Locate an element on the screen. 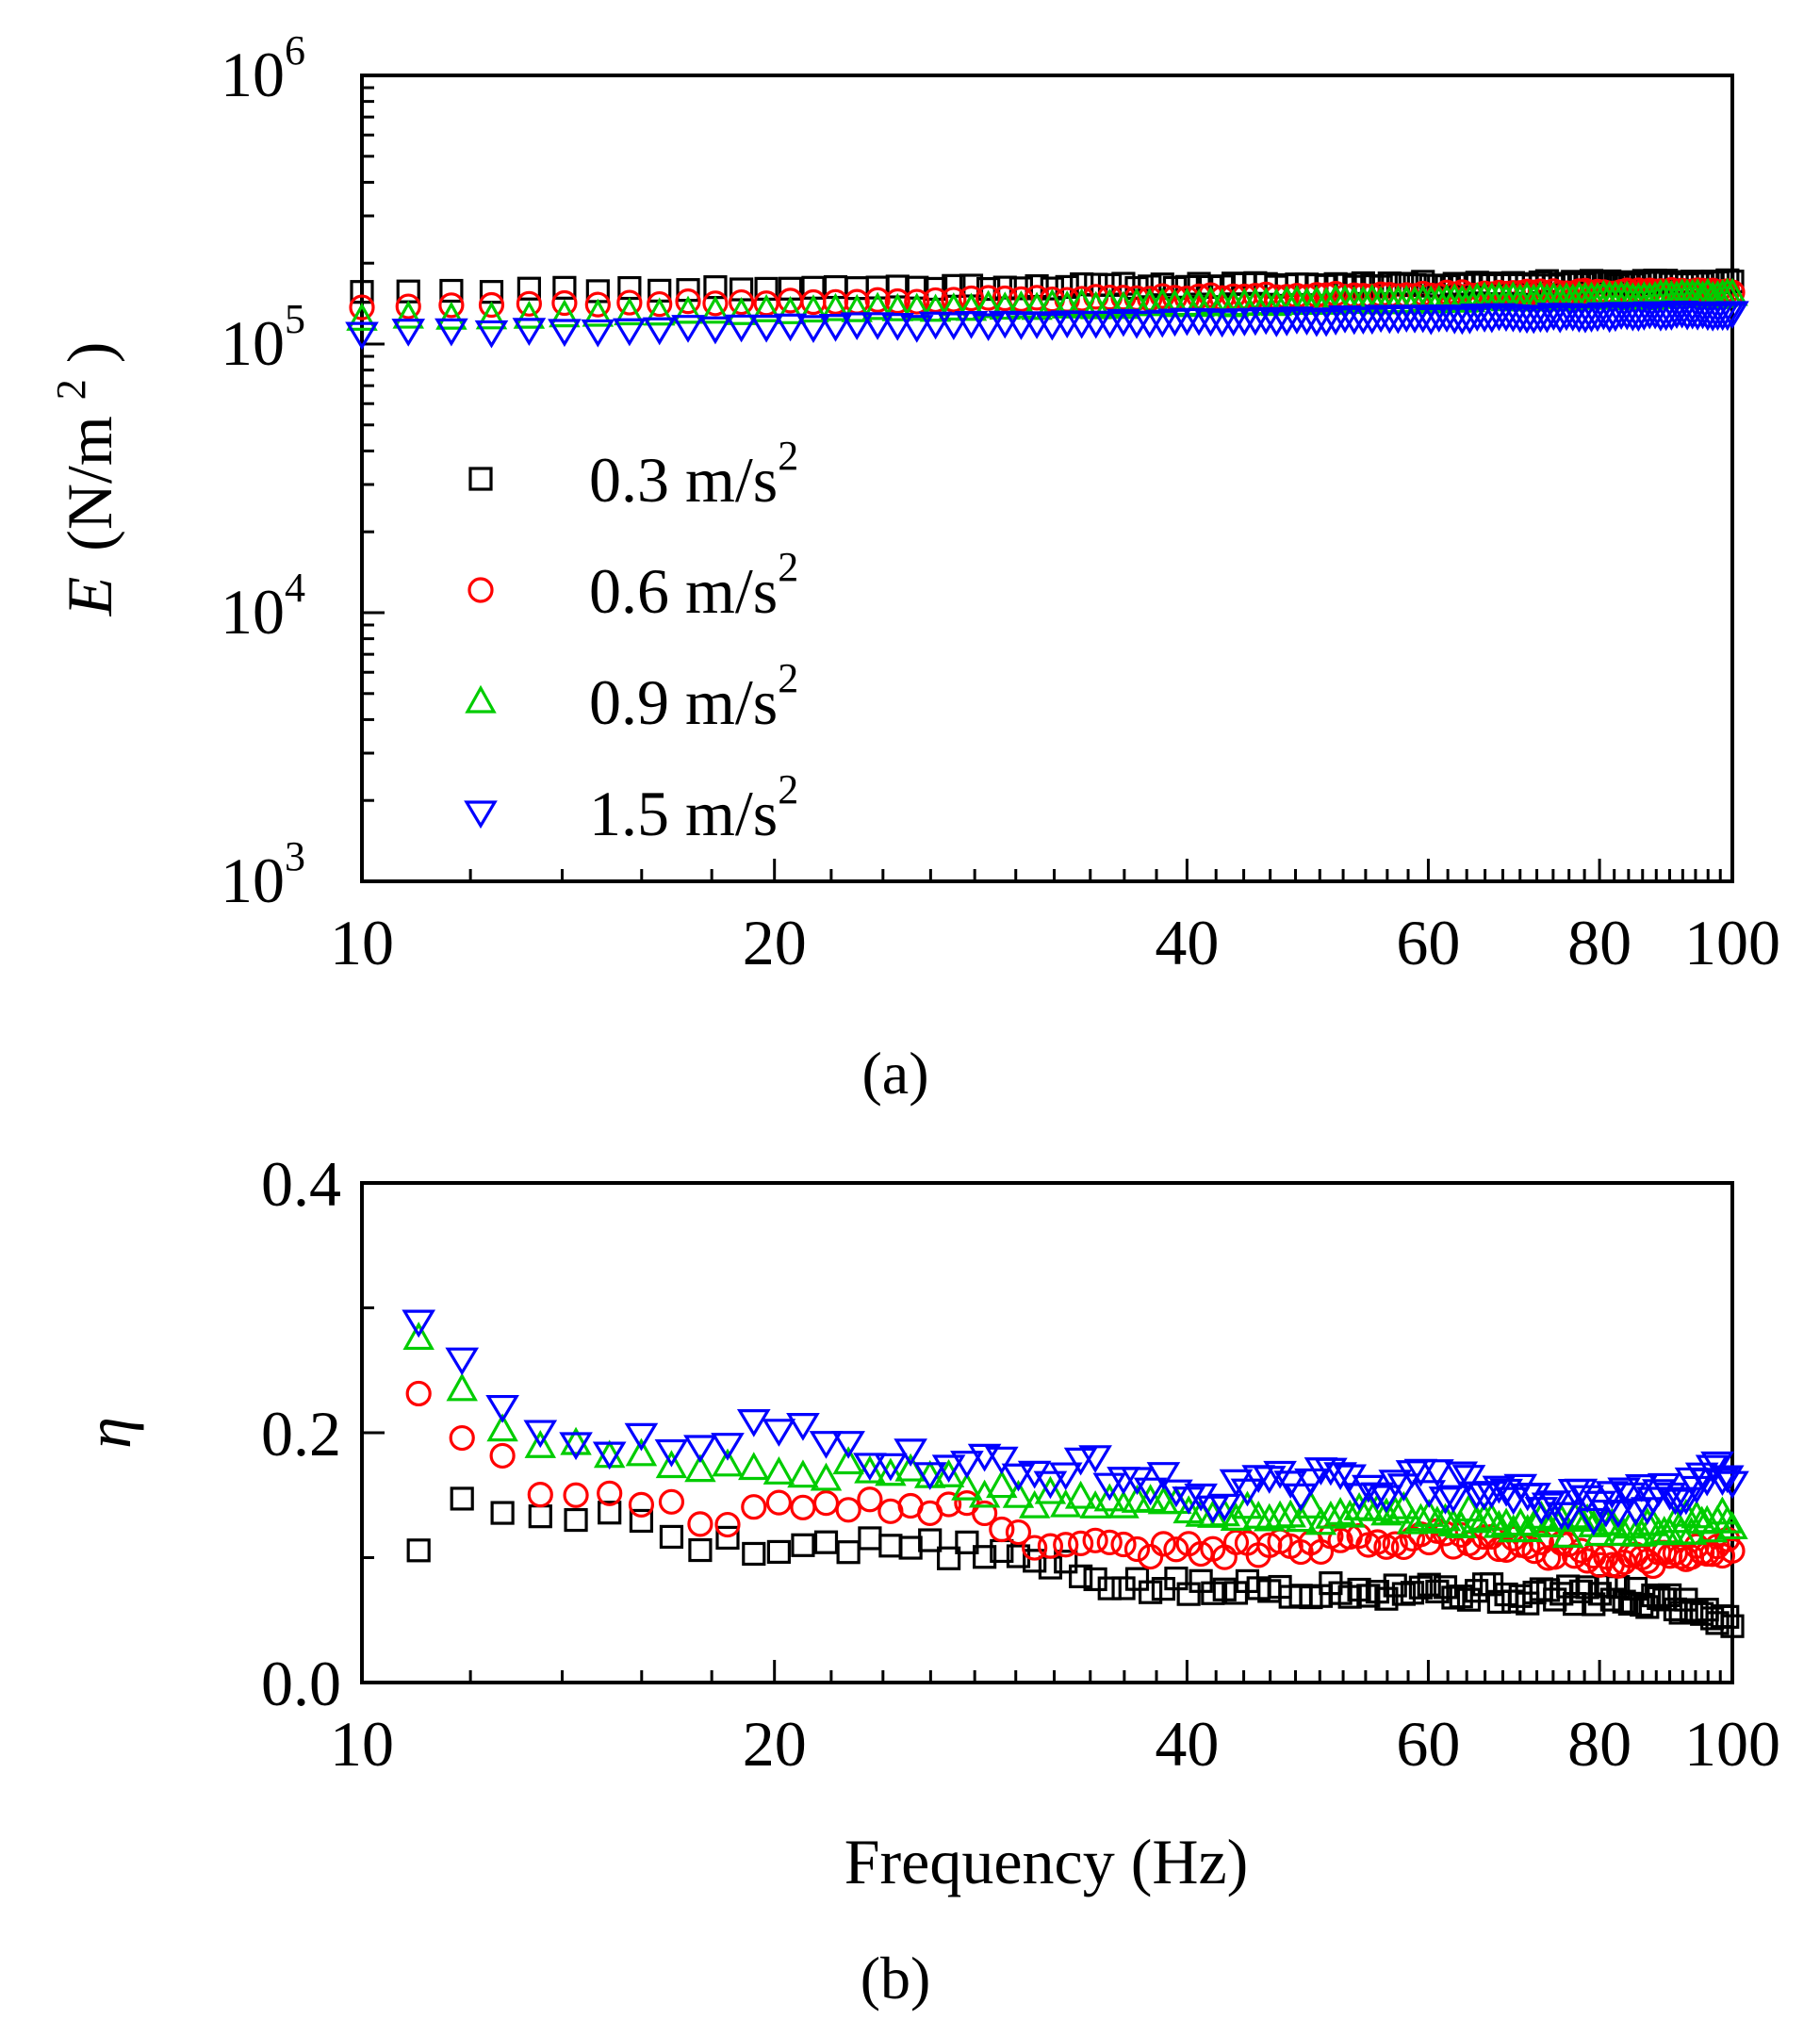 Image resolution: width=1820 pixels, height=2036 pixels. x-tick-label: 10 is located at coordinates (362, 1744).